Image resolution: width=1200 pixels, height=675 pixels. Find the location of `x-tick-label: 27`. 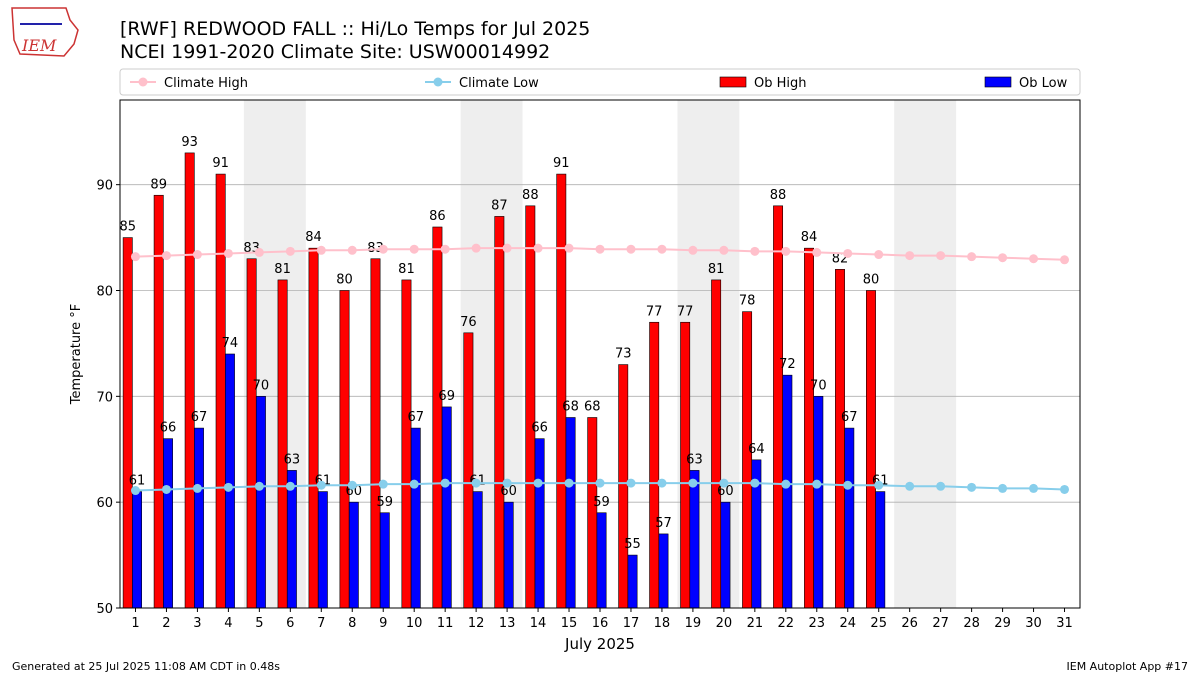

x-tick-label: 27 is located at coordinates (940, 623).